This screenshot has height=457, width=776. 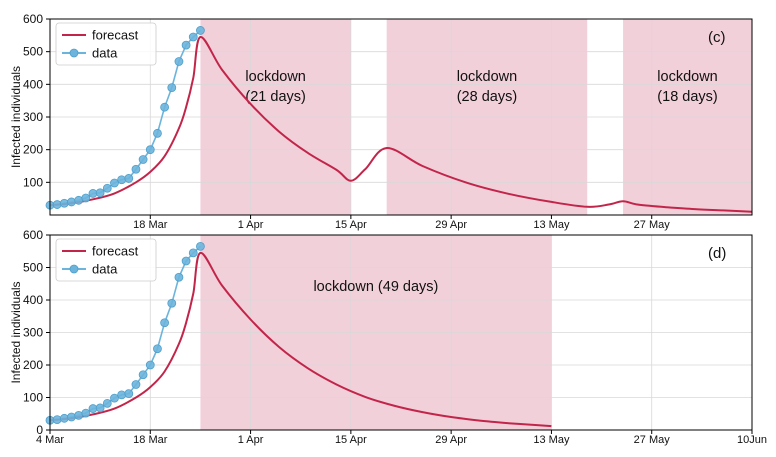 What do you see at coordinates (752, 440) in the screenshot?
I see `x-tick-label: 10Jun` at bounding box center [752, 440].